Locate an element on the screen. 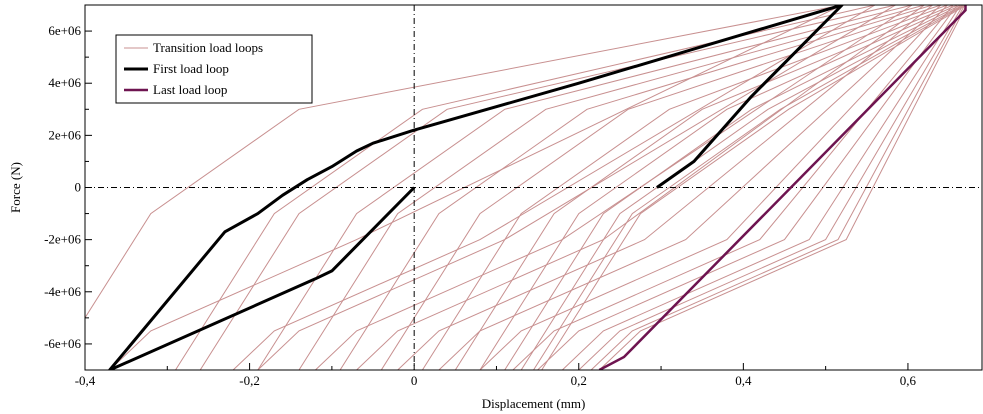 Image resolution: width=983 pixels, height=414 pixels. legend-label-last: Last load loop is located at coordinates (190, 89).